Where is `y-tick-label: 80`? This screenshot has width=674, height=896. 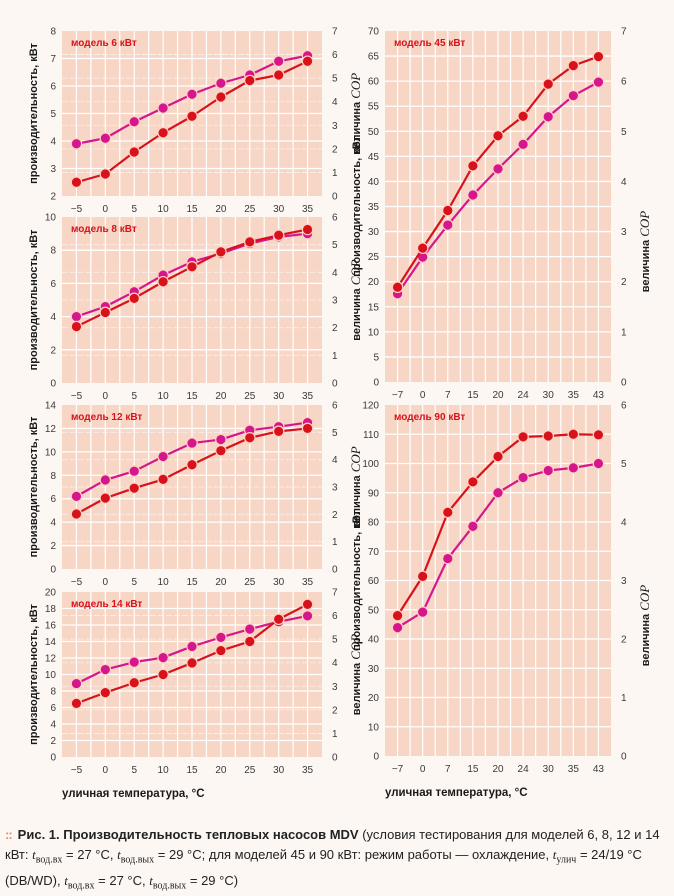
y-tick-label: 80 is located at coordinates (374, 523).